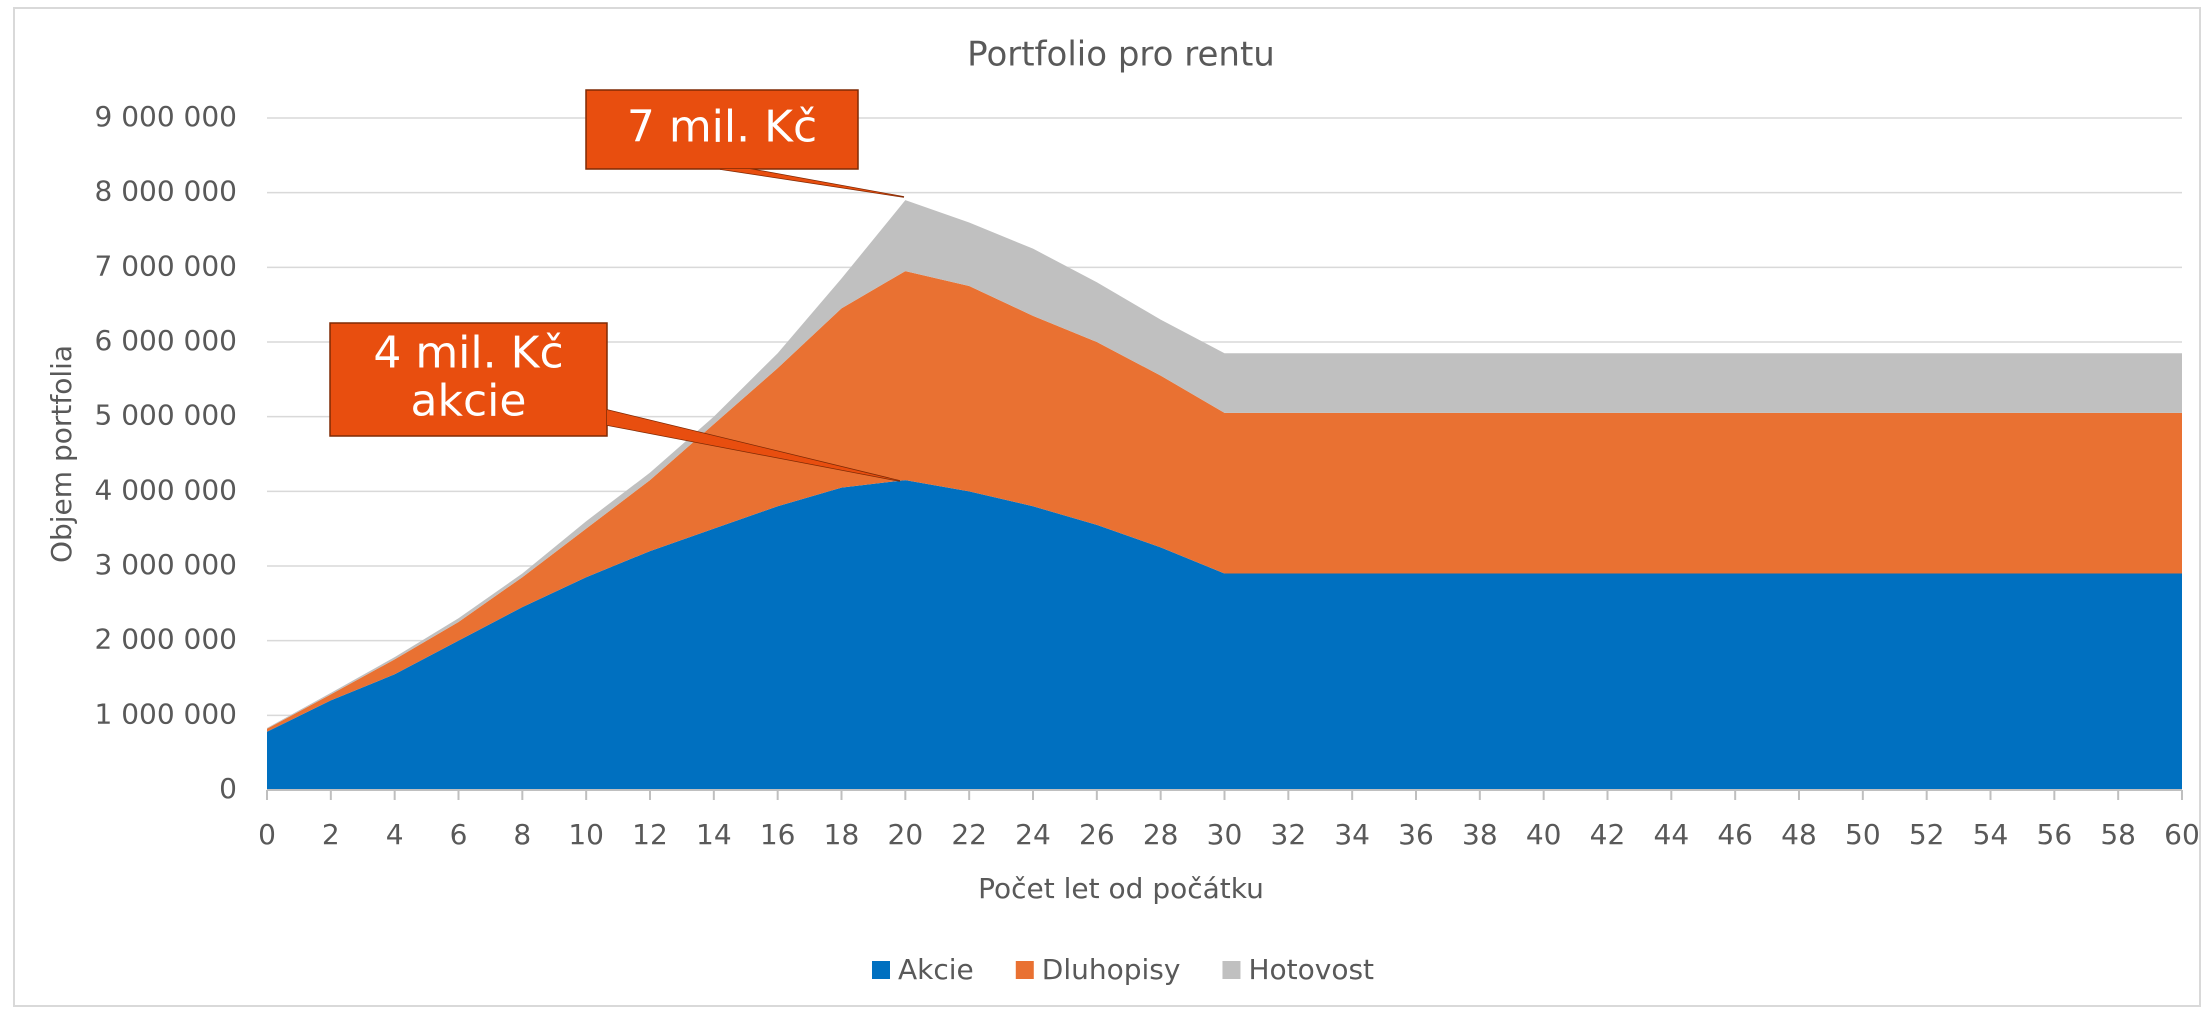 This screenshot has width=2205, height=1013. I want to click on y-tick-label: 5 000 000, so click(165, 415).